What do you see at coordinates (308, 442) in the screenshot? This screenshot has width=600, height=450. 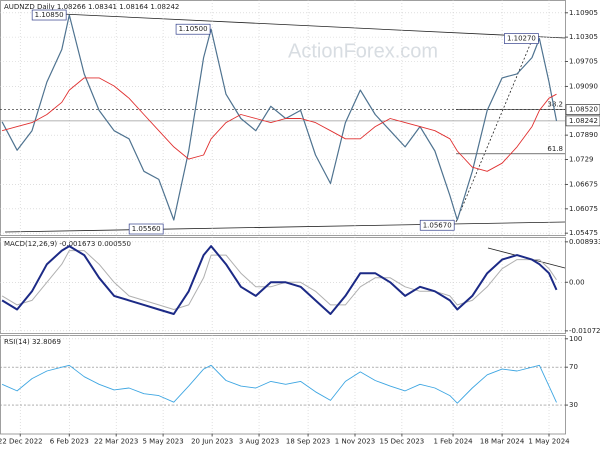 I see `x-tick-label: 18 Sep 2023` at bounding box center [308, 442].